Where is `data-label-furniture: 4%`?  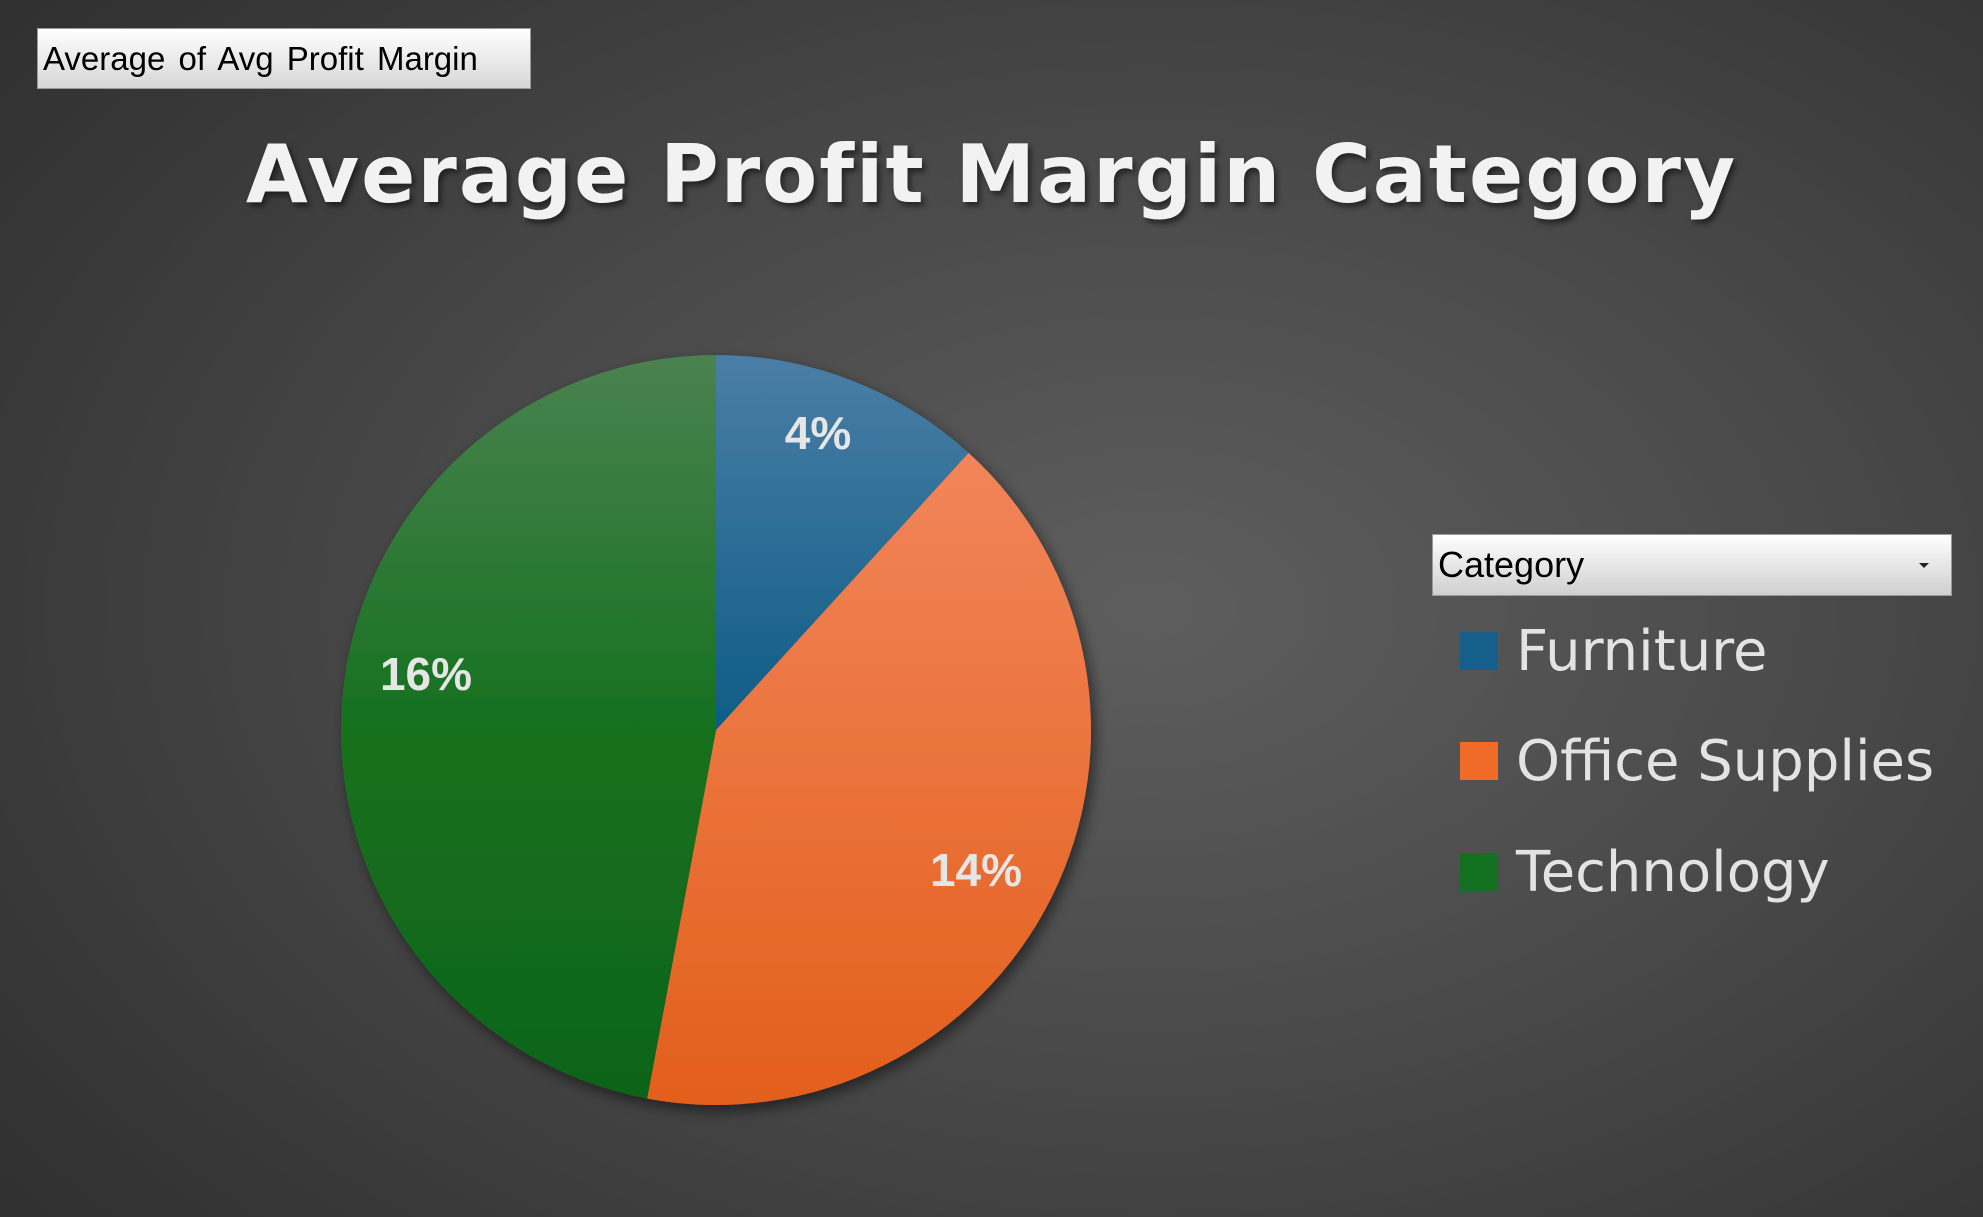 data-label-furniture: 4% is located at coordinates (818, 433).